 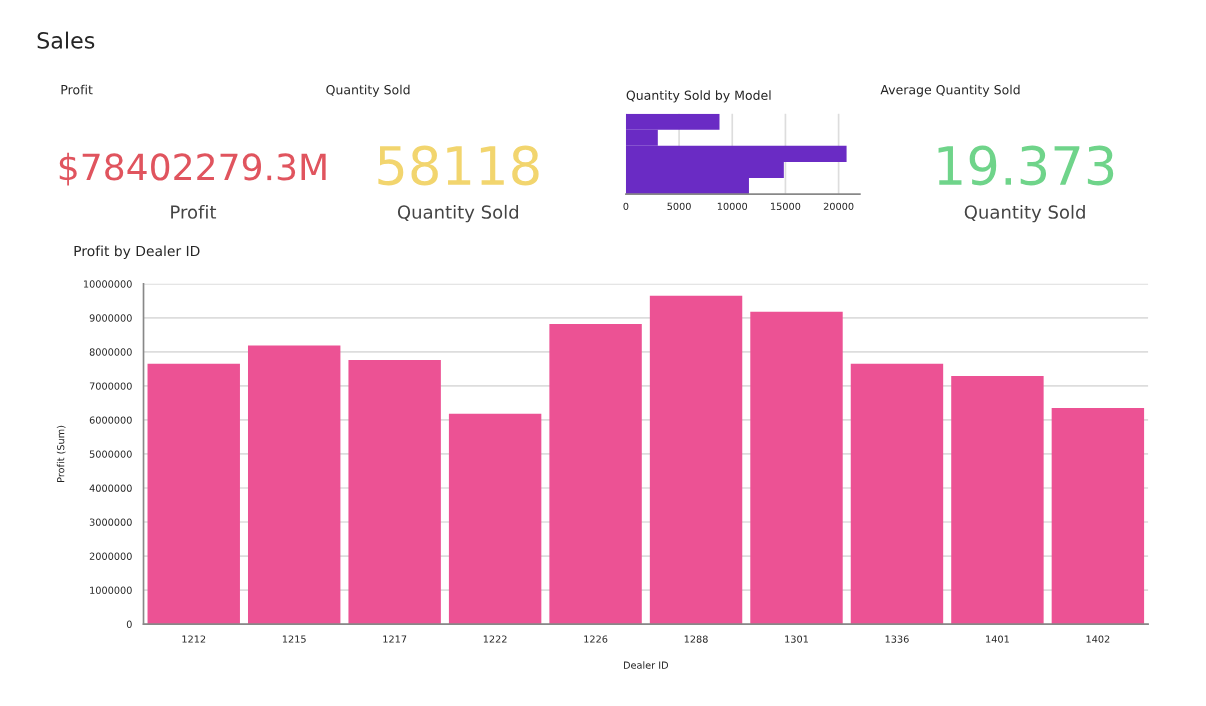 I want to click on text: 58118, so click(x=458, y=165).